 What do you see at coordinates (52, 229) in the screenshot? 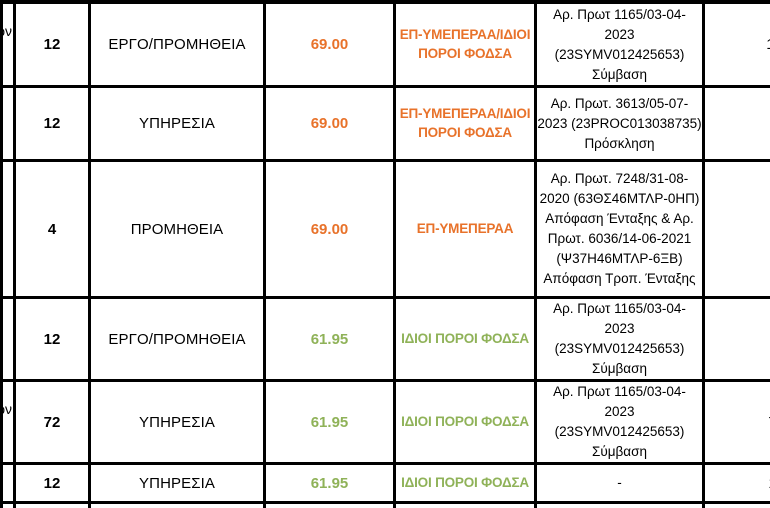
I see `count-cell: 4` at bounding box center [52, 229].